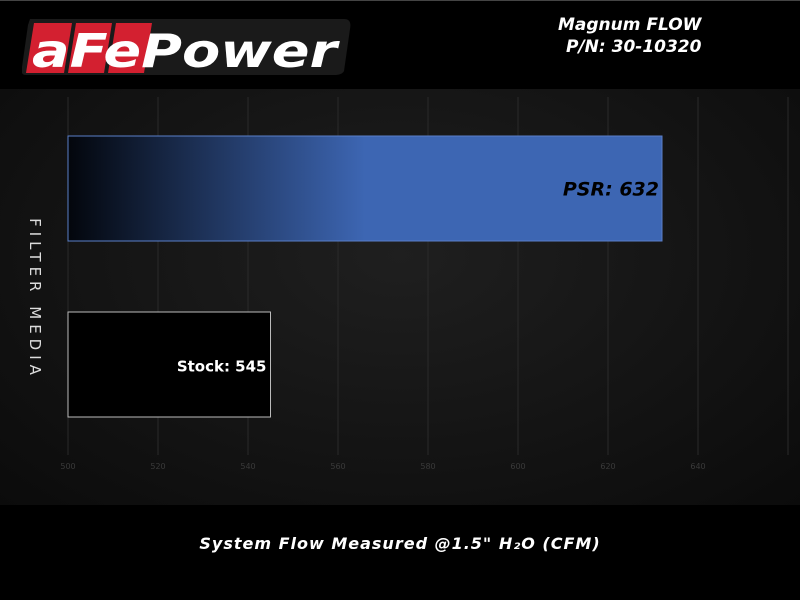  Describe the element at coordinates (337, 466) in the screenshot. I see `x-tick-label: 560` at that location.